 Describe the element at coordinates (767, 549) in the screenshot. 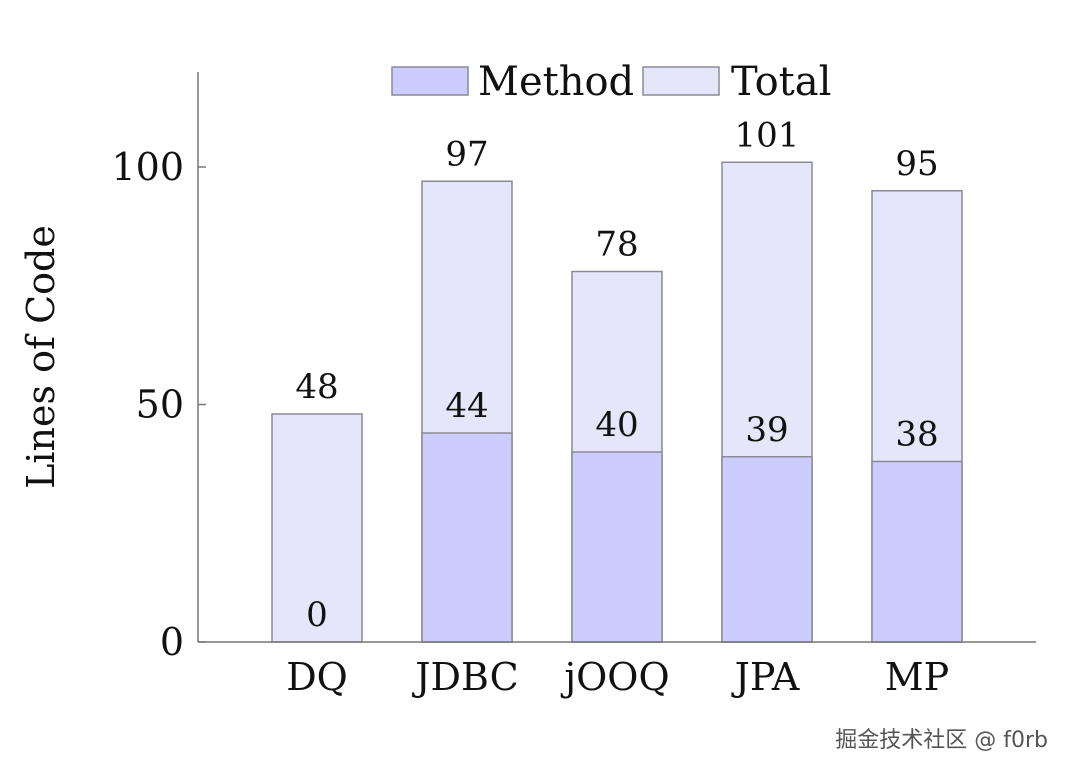

I see `bar-method-jpa` at that location.